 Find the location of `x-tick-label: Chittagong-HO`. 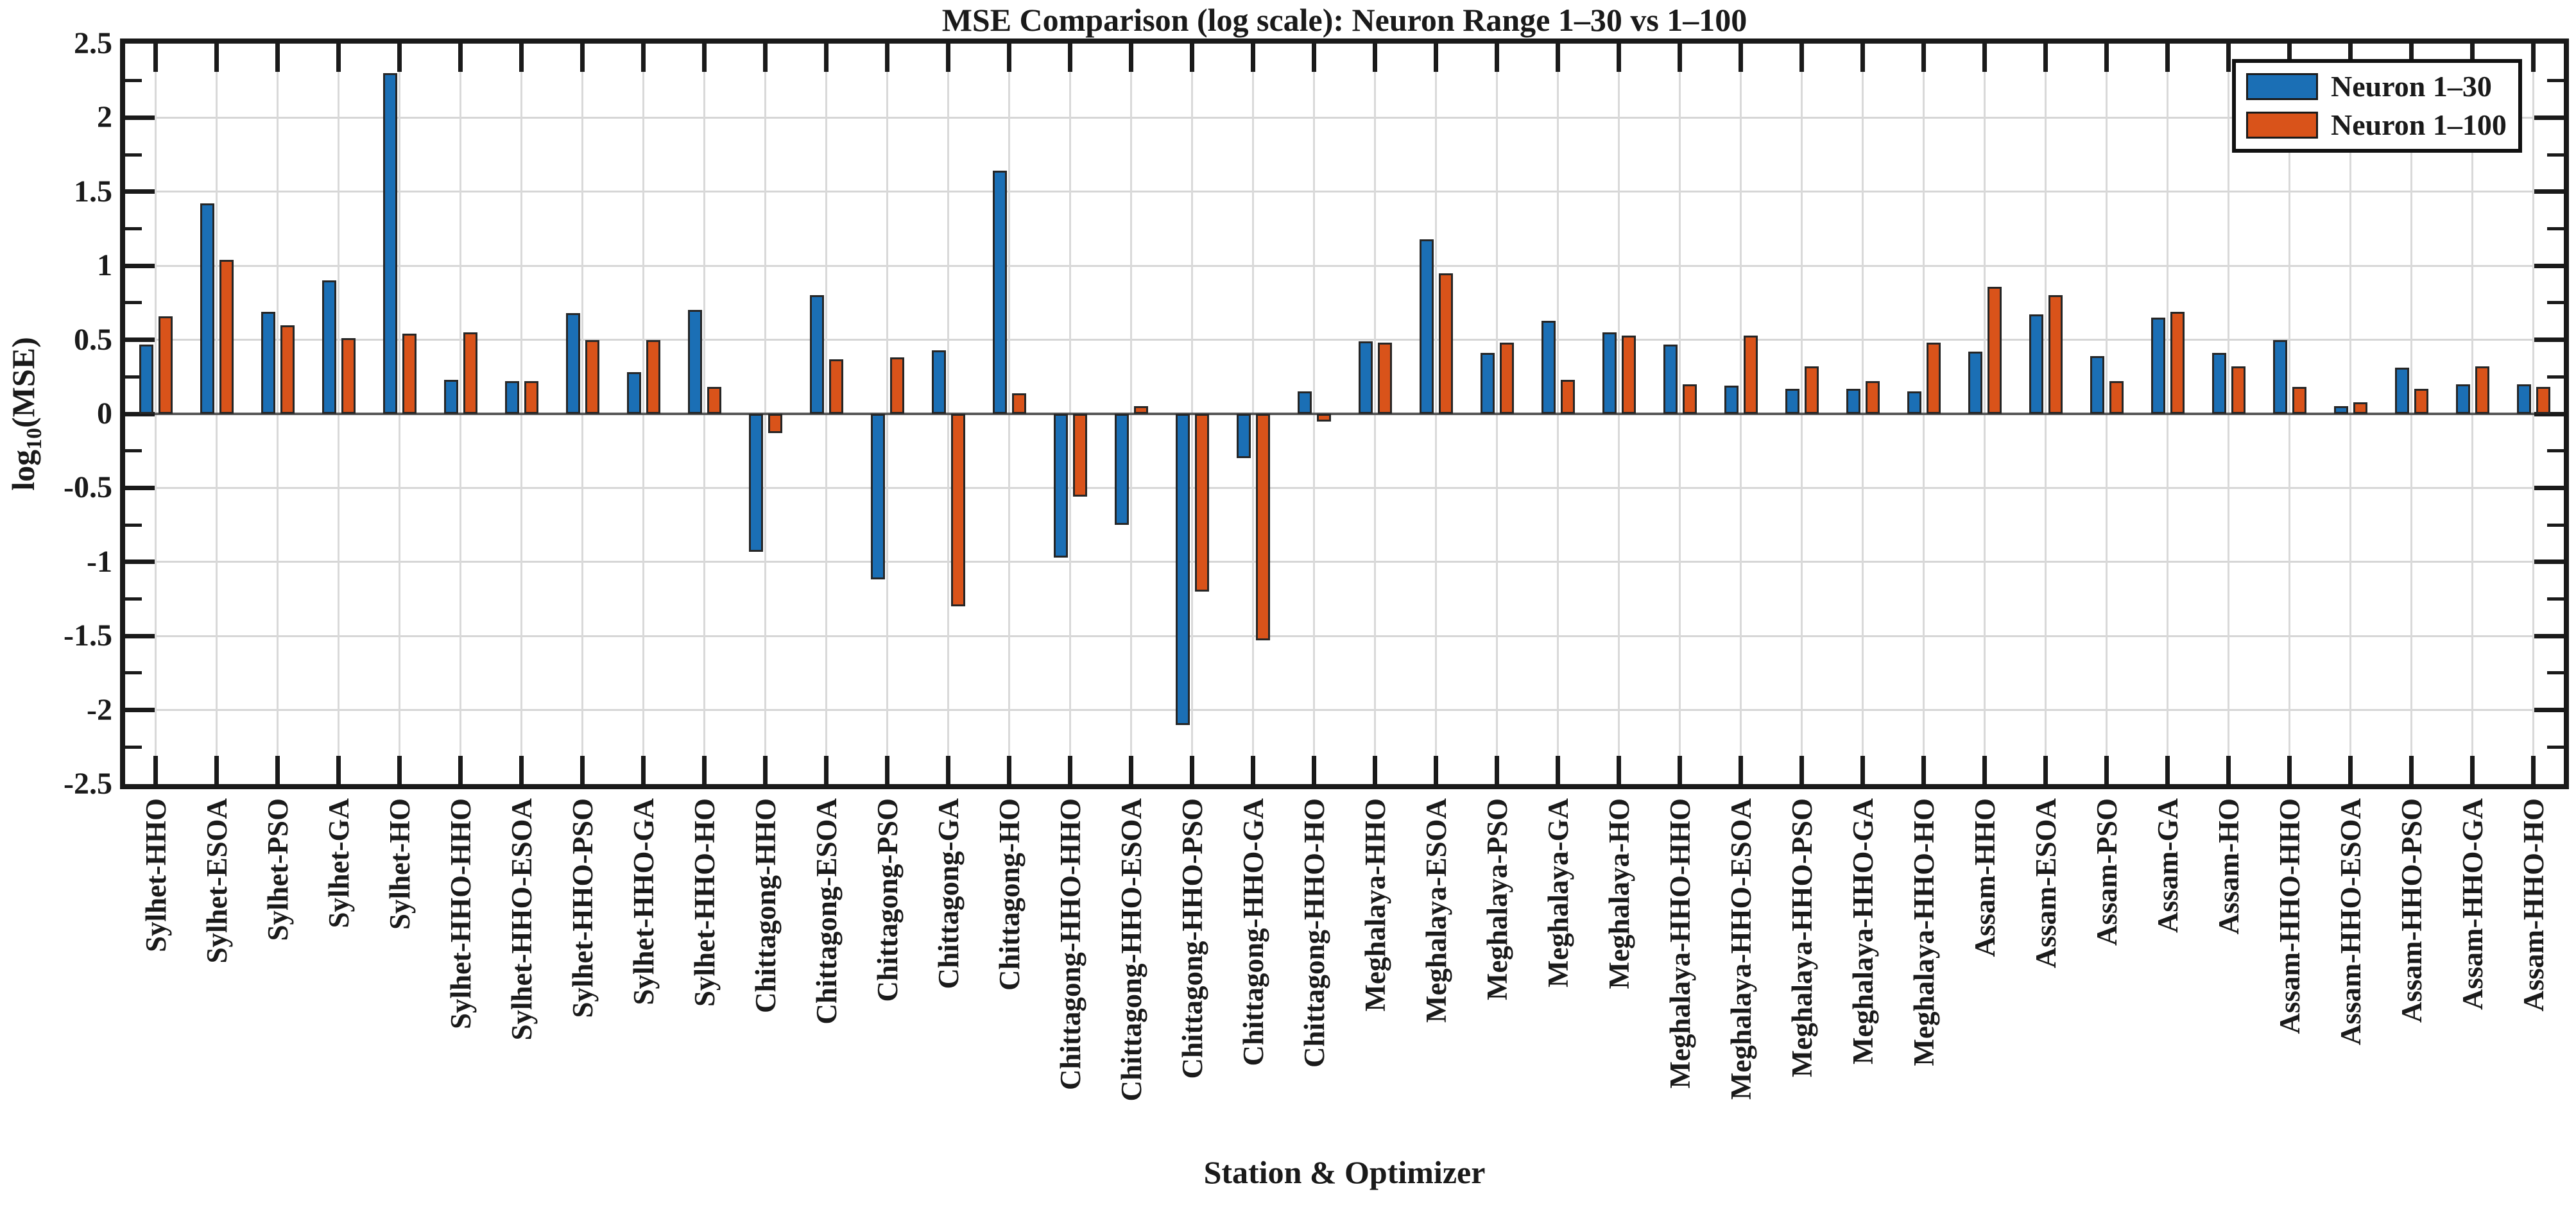

x-tick-label: Chittagong-HO is located at coordinates (1009, 895).